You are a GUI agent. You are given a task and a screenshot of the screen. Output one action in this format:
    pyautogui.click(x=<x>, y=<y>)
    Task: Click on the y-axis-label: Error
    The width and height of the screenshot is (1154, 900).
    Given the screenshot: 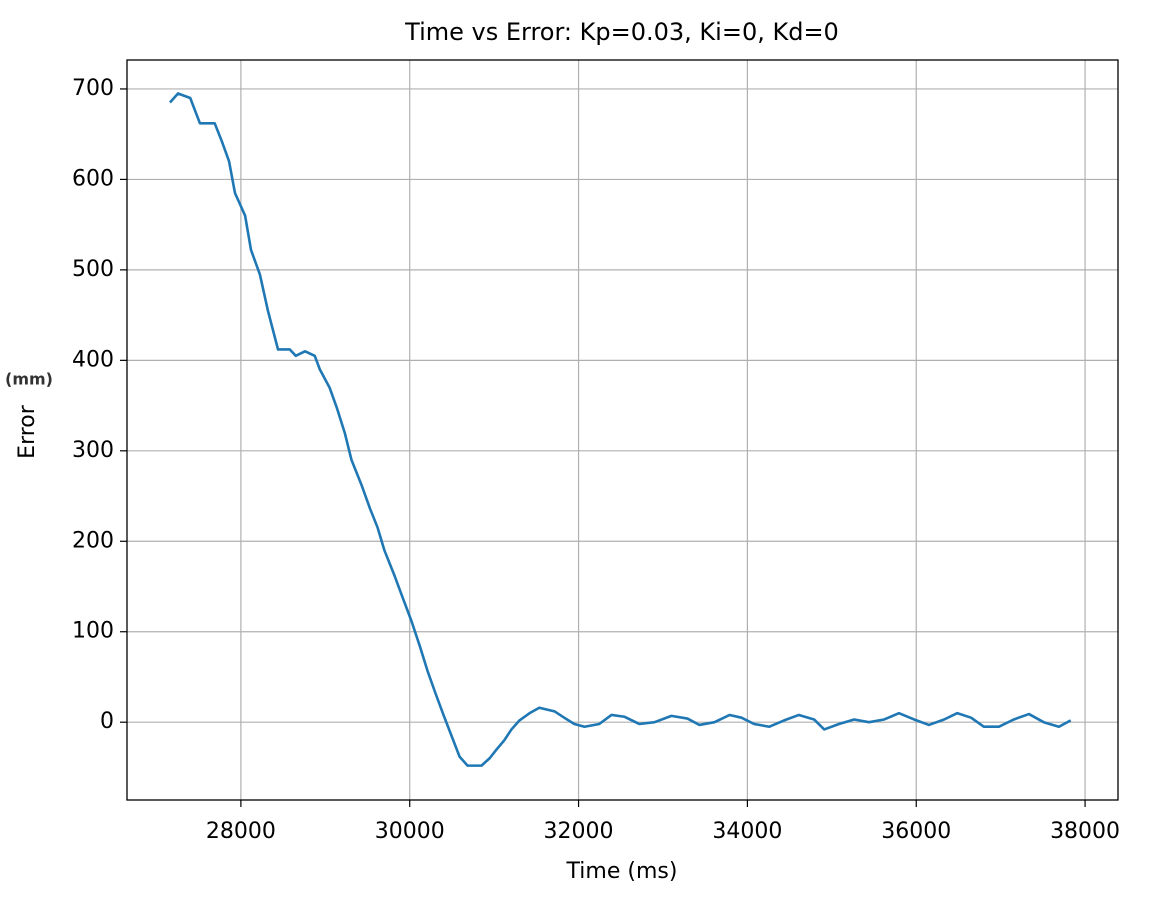 What is the action you would take?
    pyautogui.click(x=27, y=431)
    